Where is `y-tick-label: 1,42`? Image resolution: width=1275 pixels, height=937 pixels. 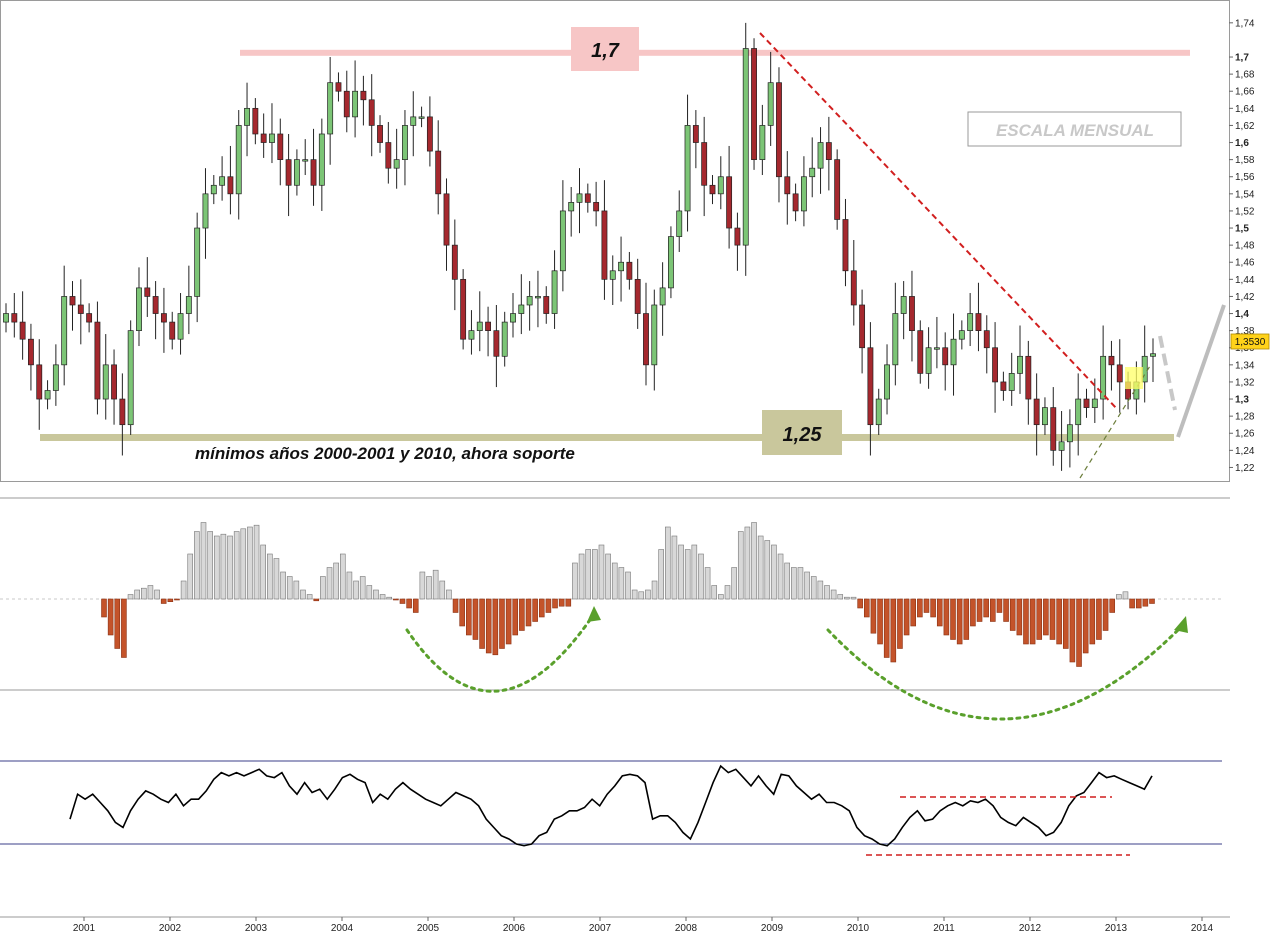
y-tick-label: 1,42 is located at coordinates (1245, 297).